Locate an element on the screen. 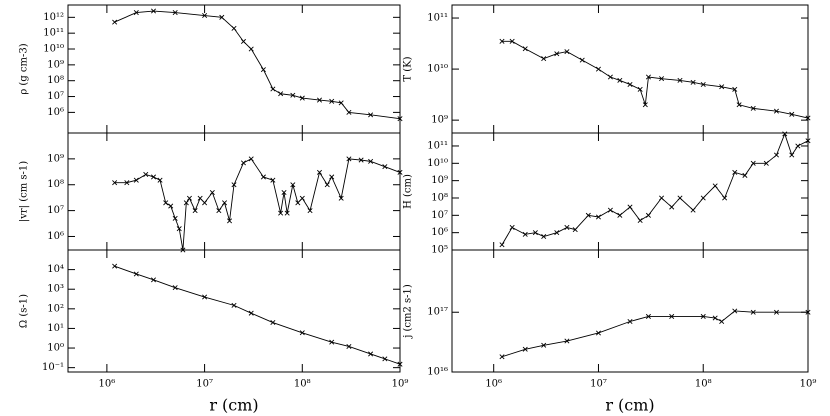  y-tick-label: 10¹⁶ is located at coordinates (437, 372).